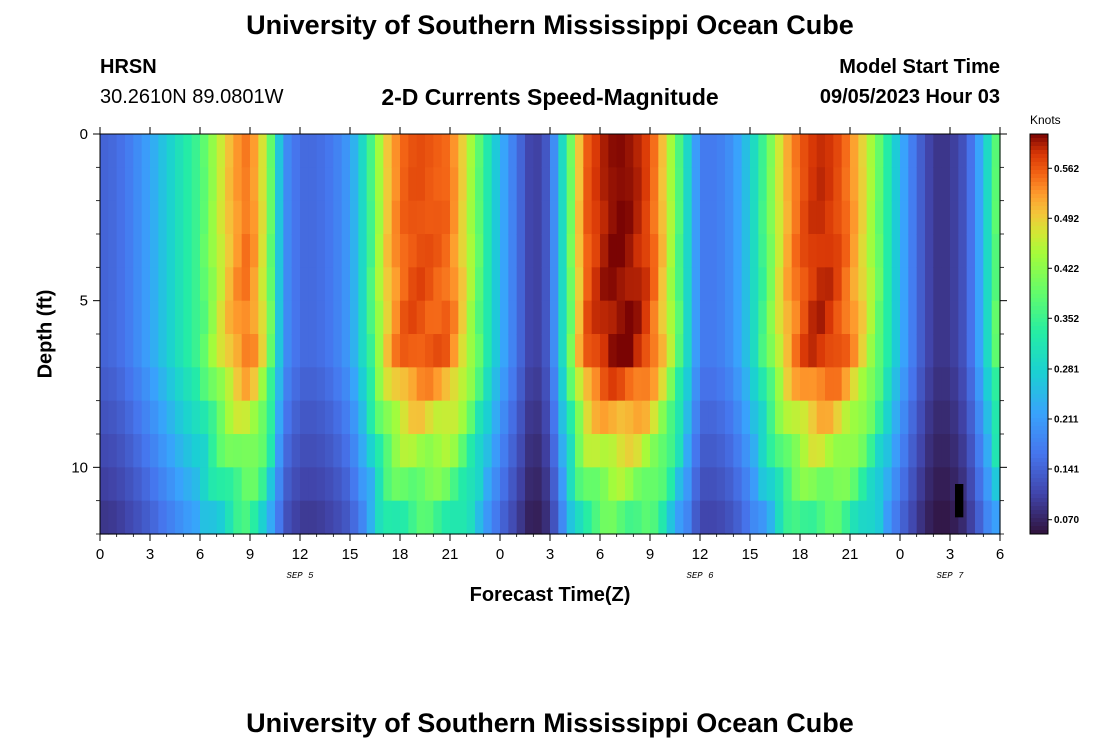 The image size is (1100, 750). Describe the element at coordinates (250, 554) in the screenshot. I see `x-tick-label: 9` at that location.